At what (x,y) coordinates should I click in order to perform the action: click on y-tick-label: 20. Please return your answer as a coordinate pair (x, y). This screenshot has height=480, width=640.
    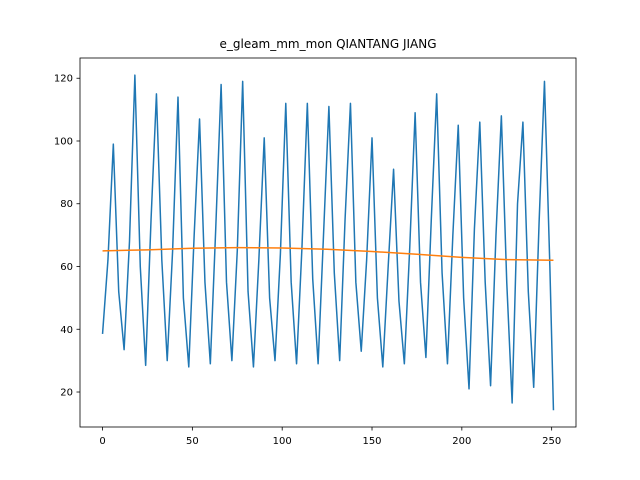
    Looking at the image, I should click on (66, 393).